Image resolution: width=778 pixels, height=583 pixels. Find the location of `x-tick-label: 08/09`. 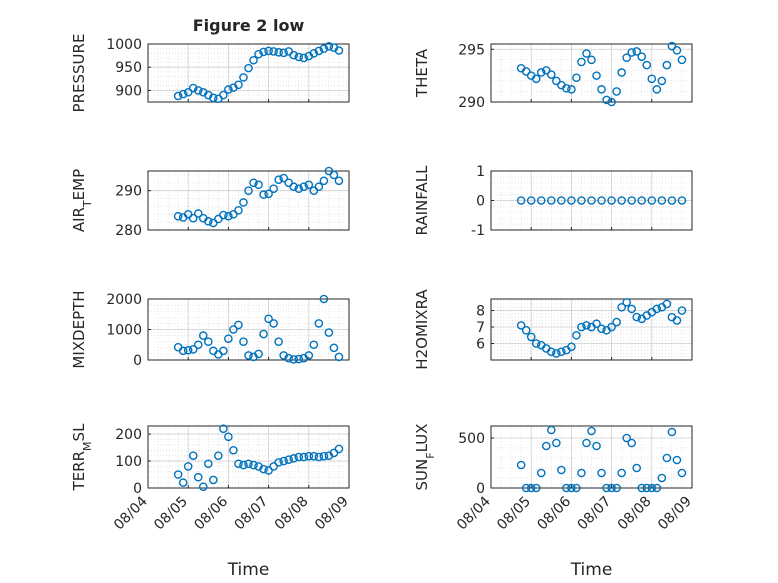

x-tick-label: 08/09 is located at coordinates (332, 514).